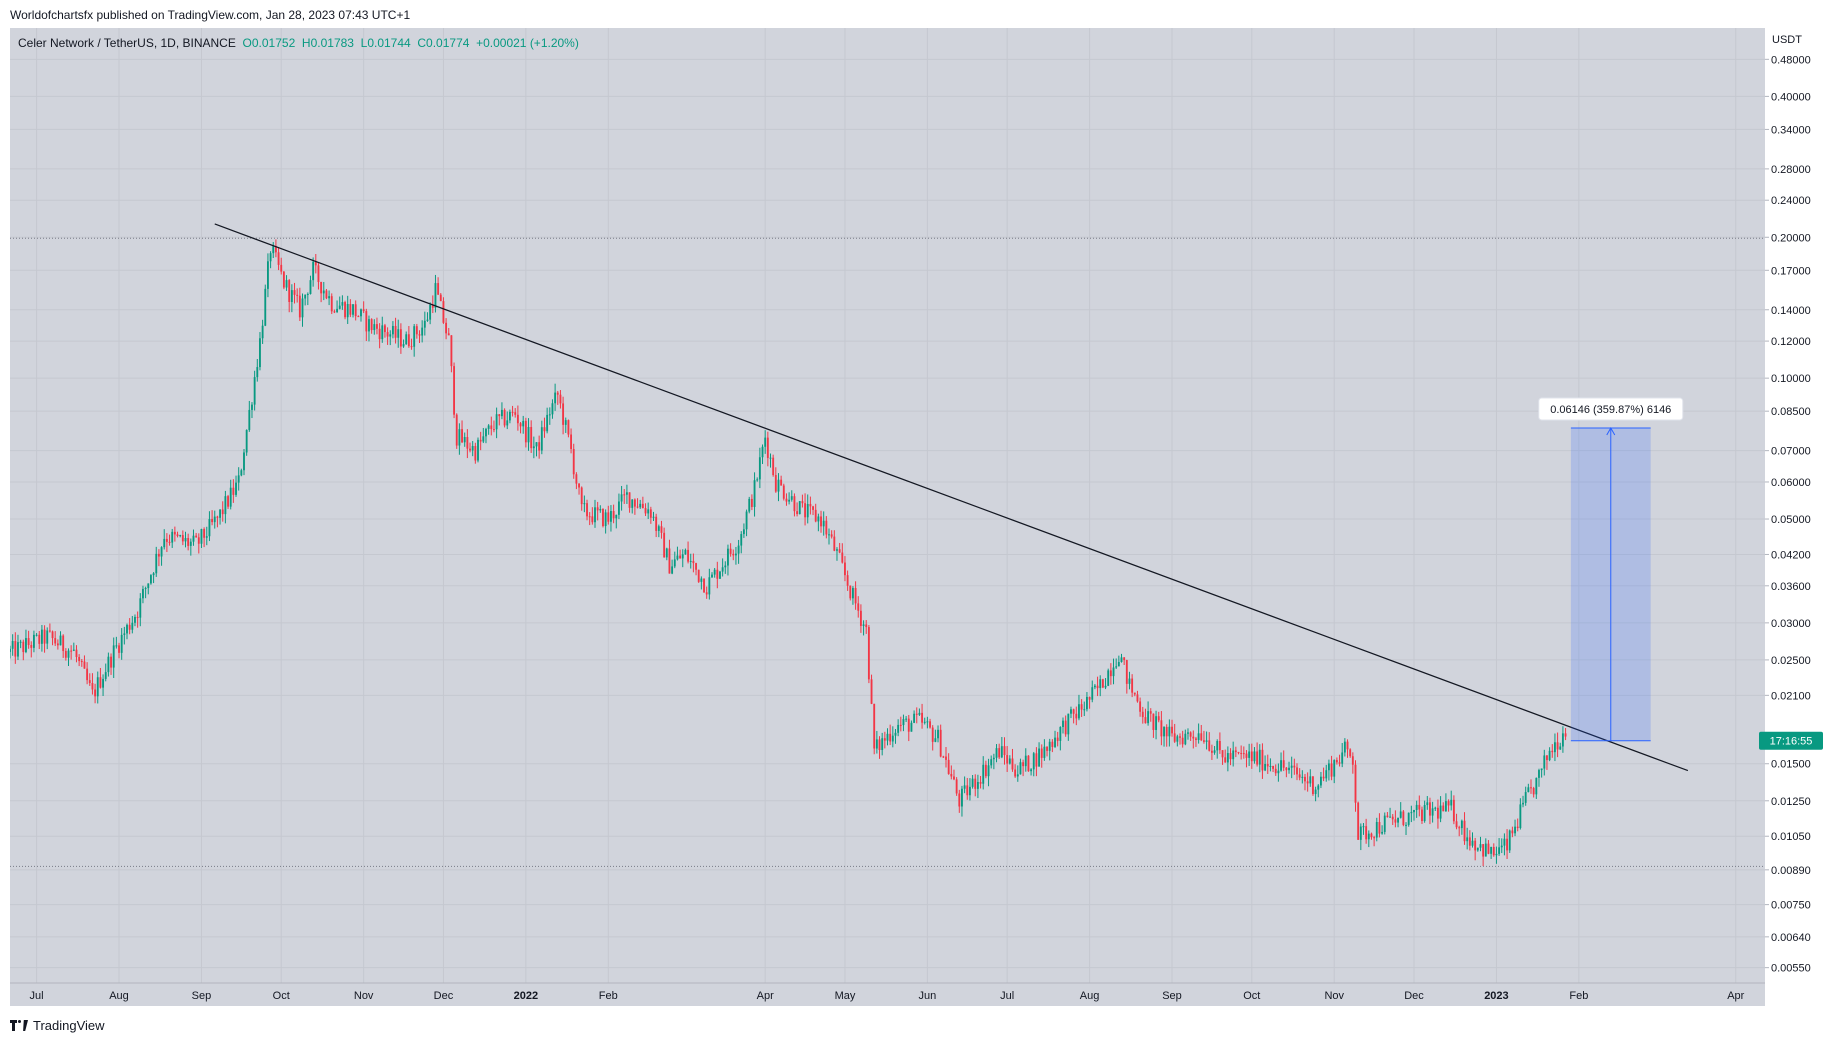 The image size is (1841, 1043). I want to click on x-tick-label: Oct, so click(1251, 996).